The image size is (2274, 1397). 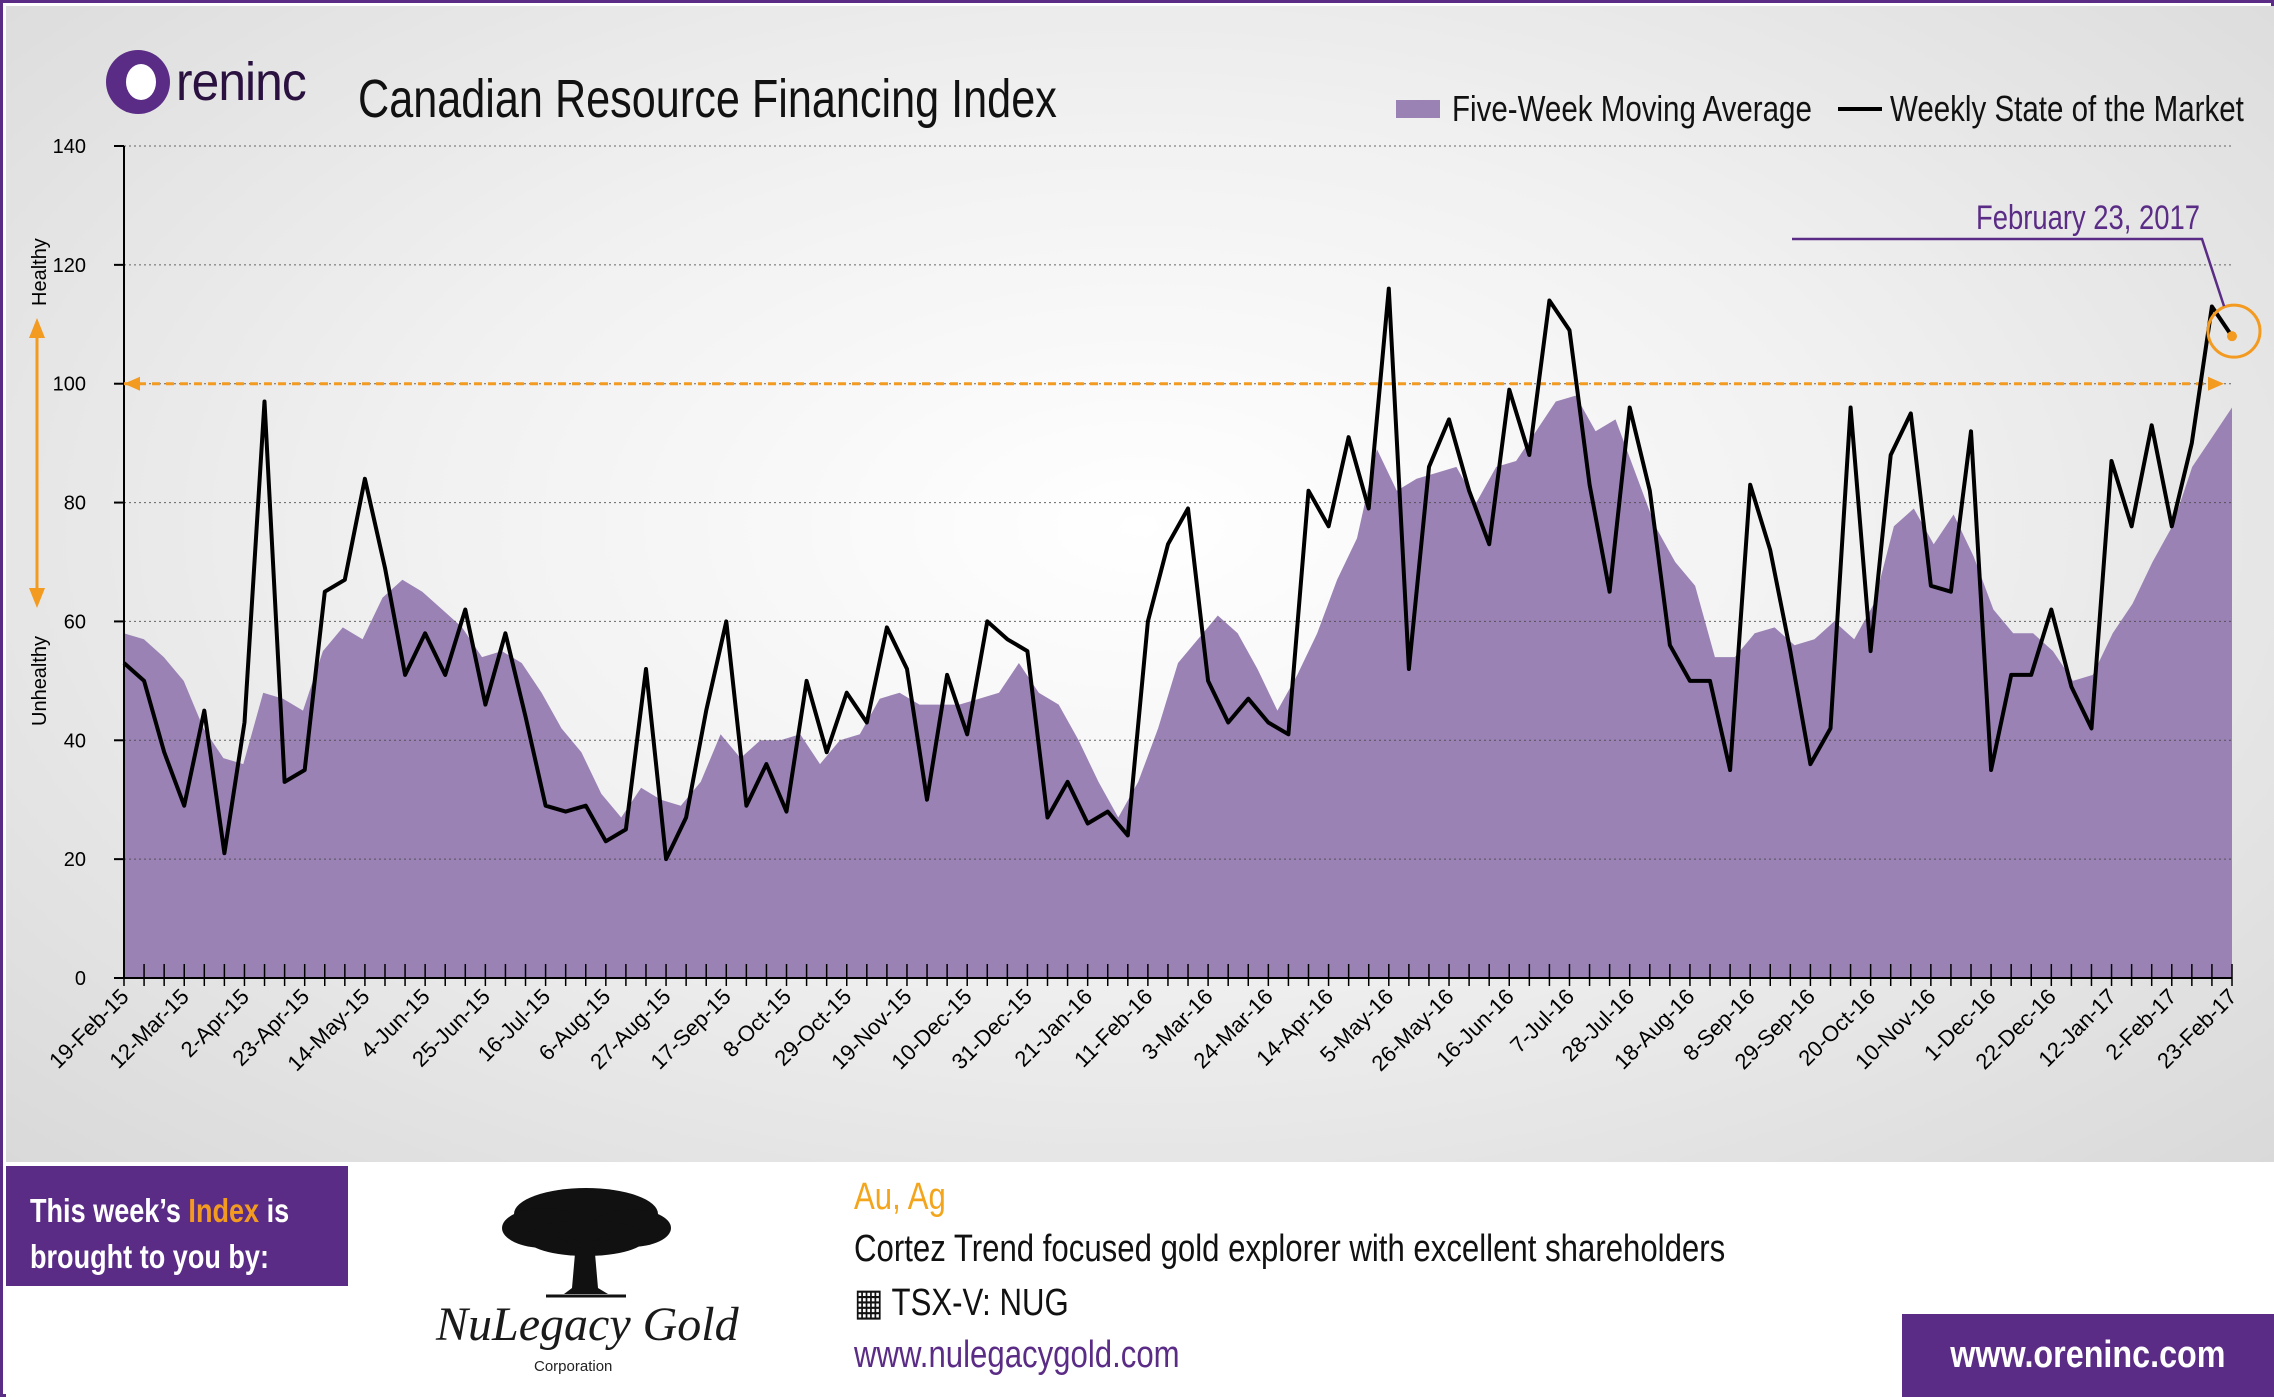 I want to click on oreninc-brand: reninc, so click(x=241, y=82).